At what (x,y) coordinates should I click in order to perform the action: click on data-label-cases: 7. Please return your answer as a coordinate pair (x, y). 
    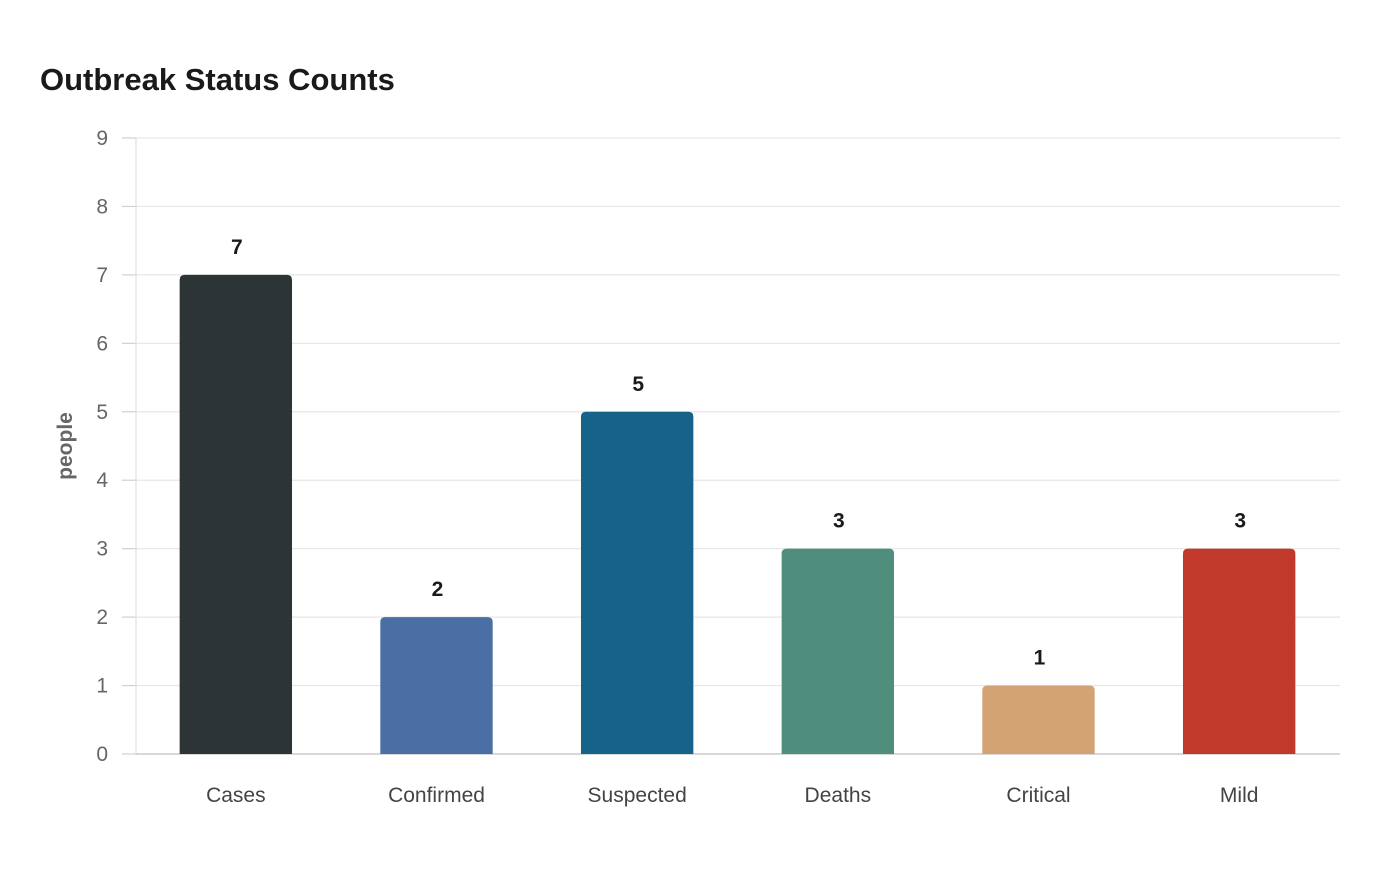
    Looking at the image, I should click on (237, 247).